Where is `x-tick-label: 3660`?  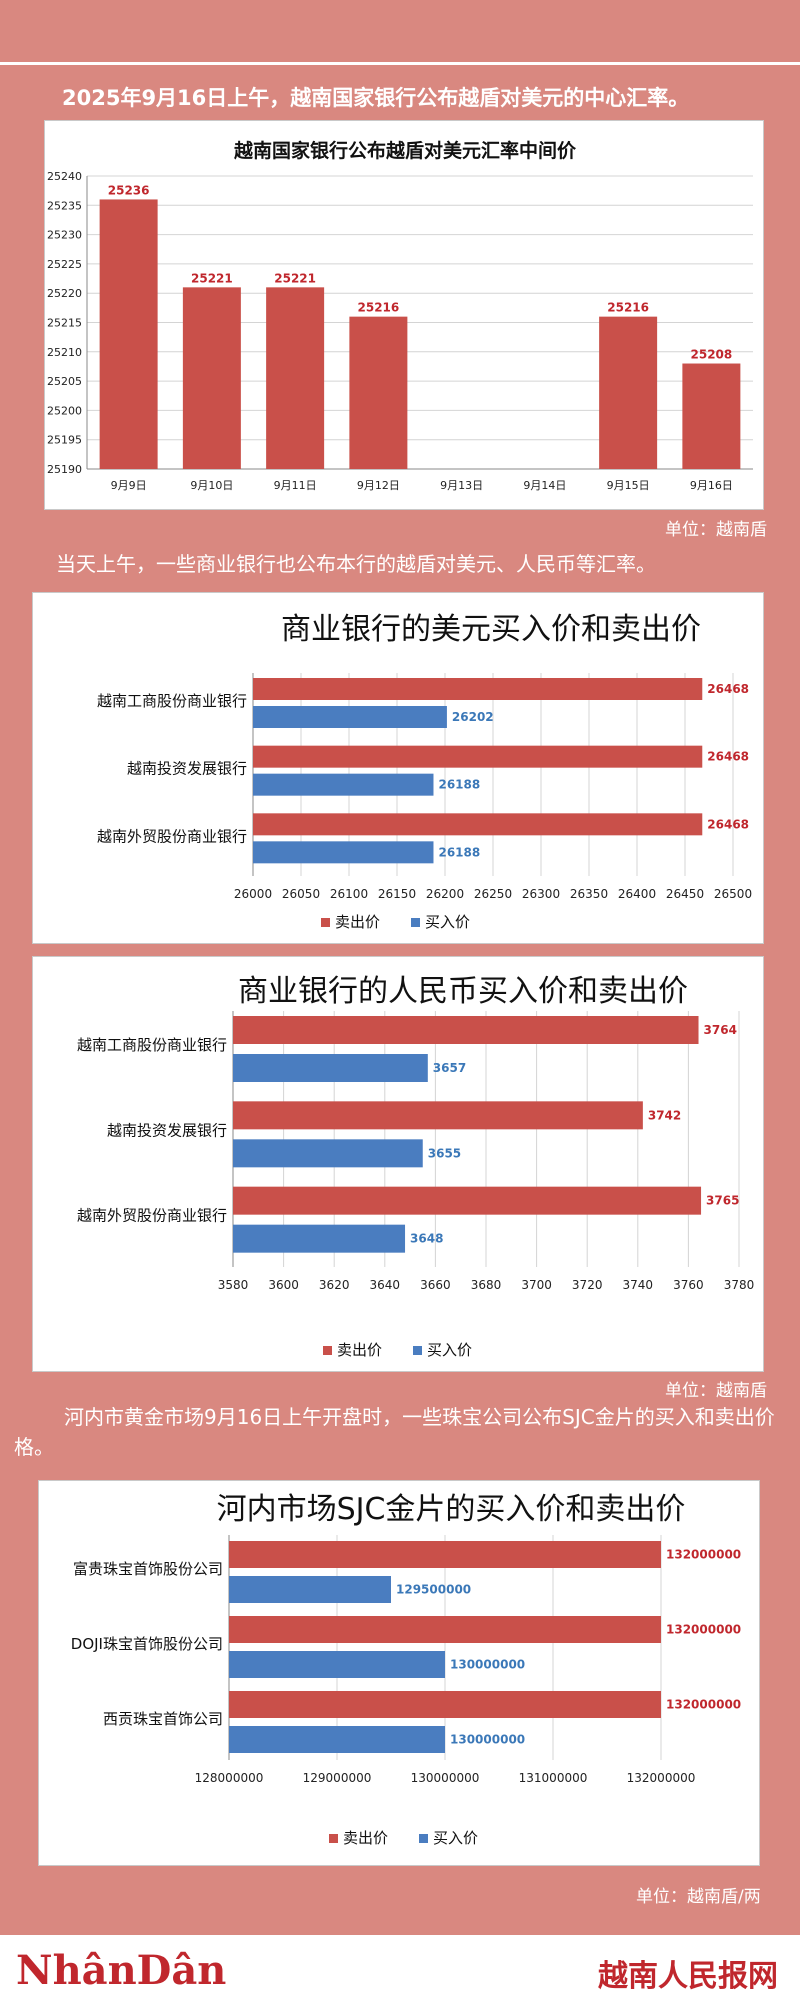 x-tick-label: 3660 is located at coordinates (435, 1285).